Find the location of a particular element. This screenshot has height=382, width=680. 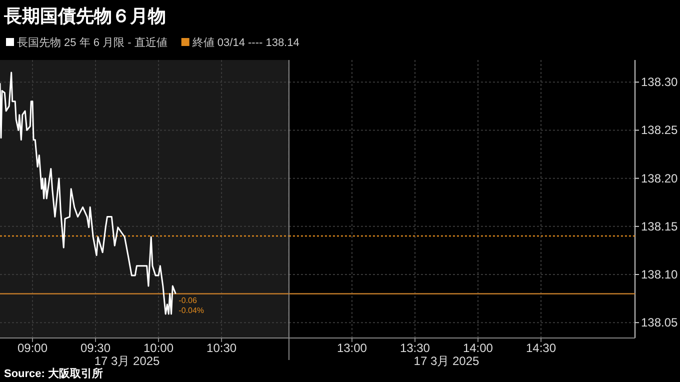

annotation: -0.04% is located at coordinates (191, 310).